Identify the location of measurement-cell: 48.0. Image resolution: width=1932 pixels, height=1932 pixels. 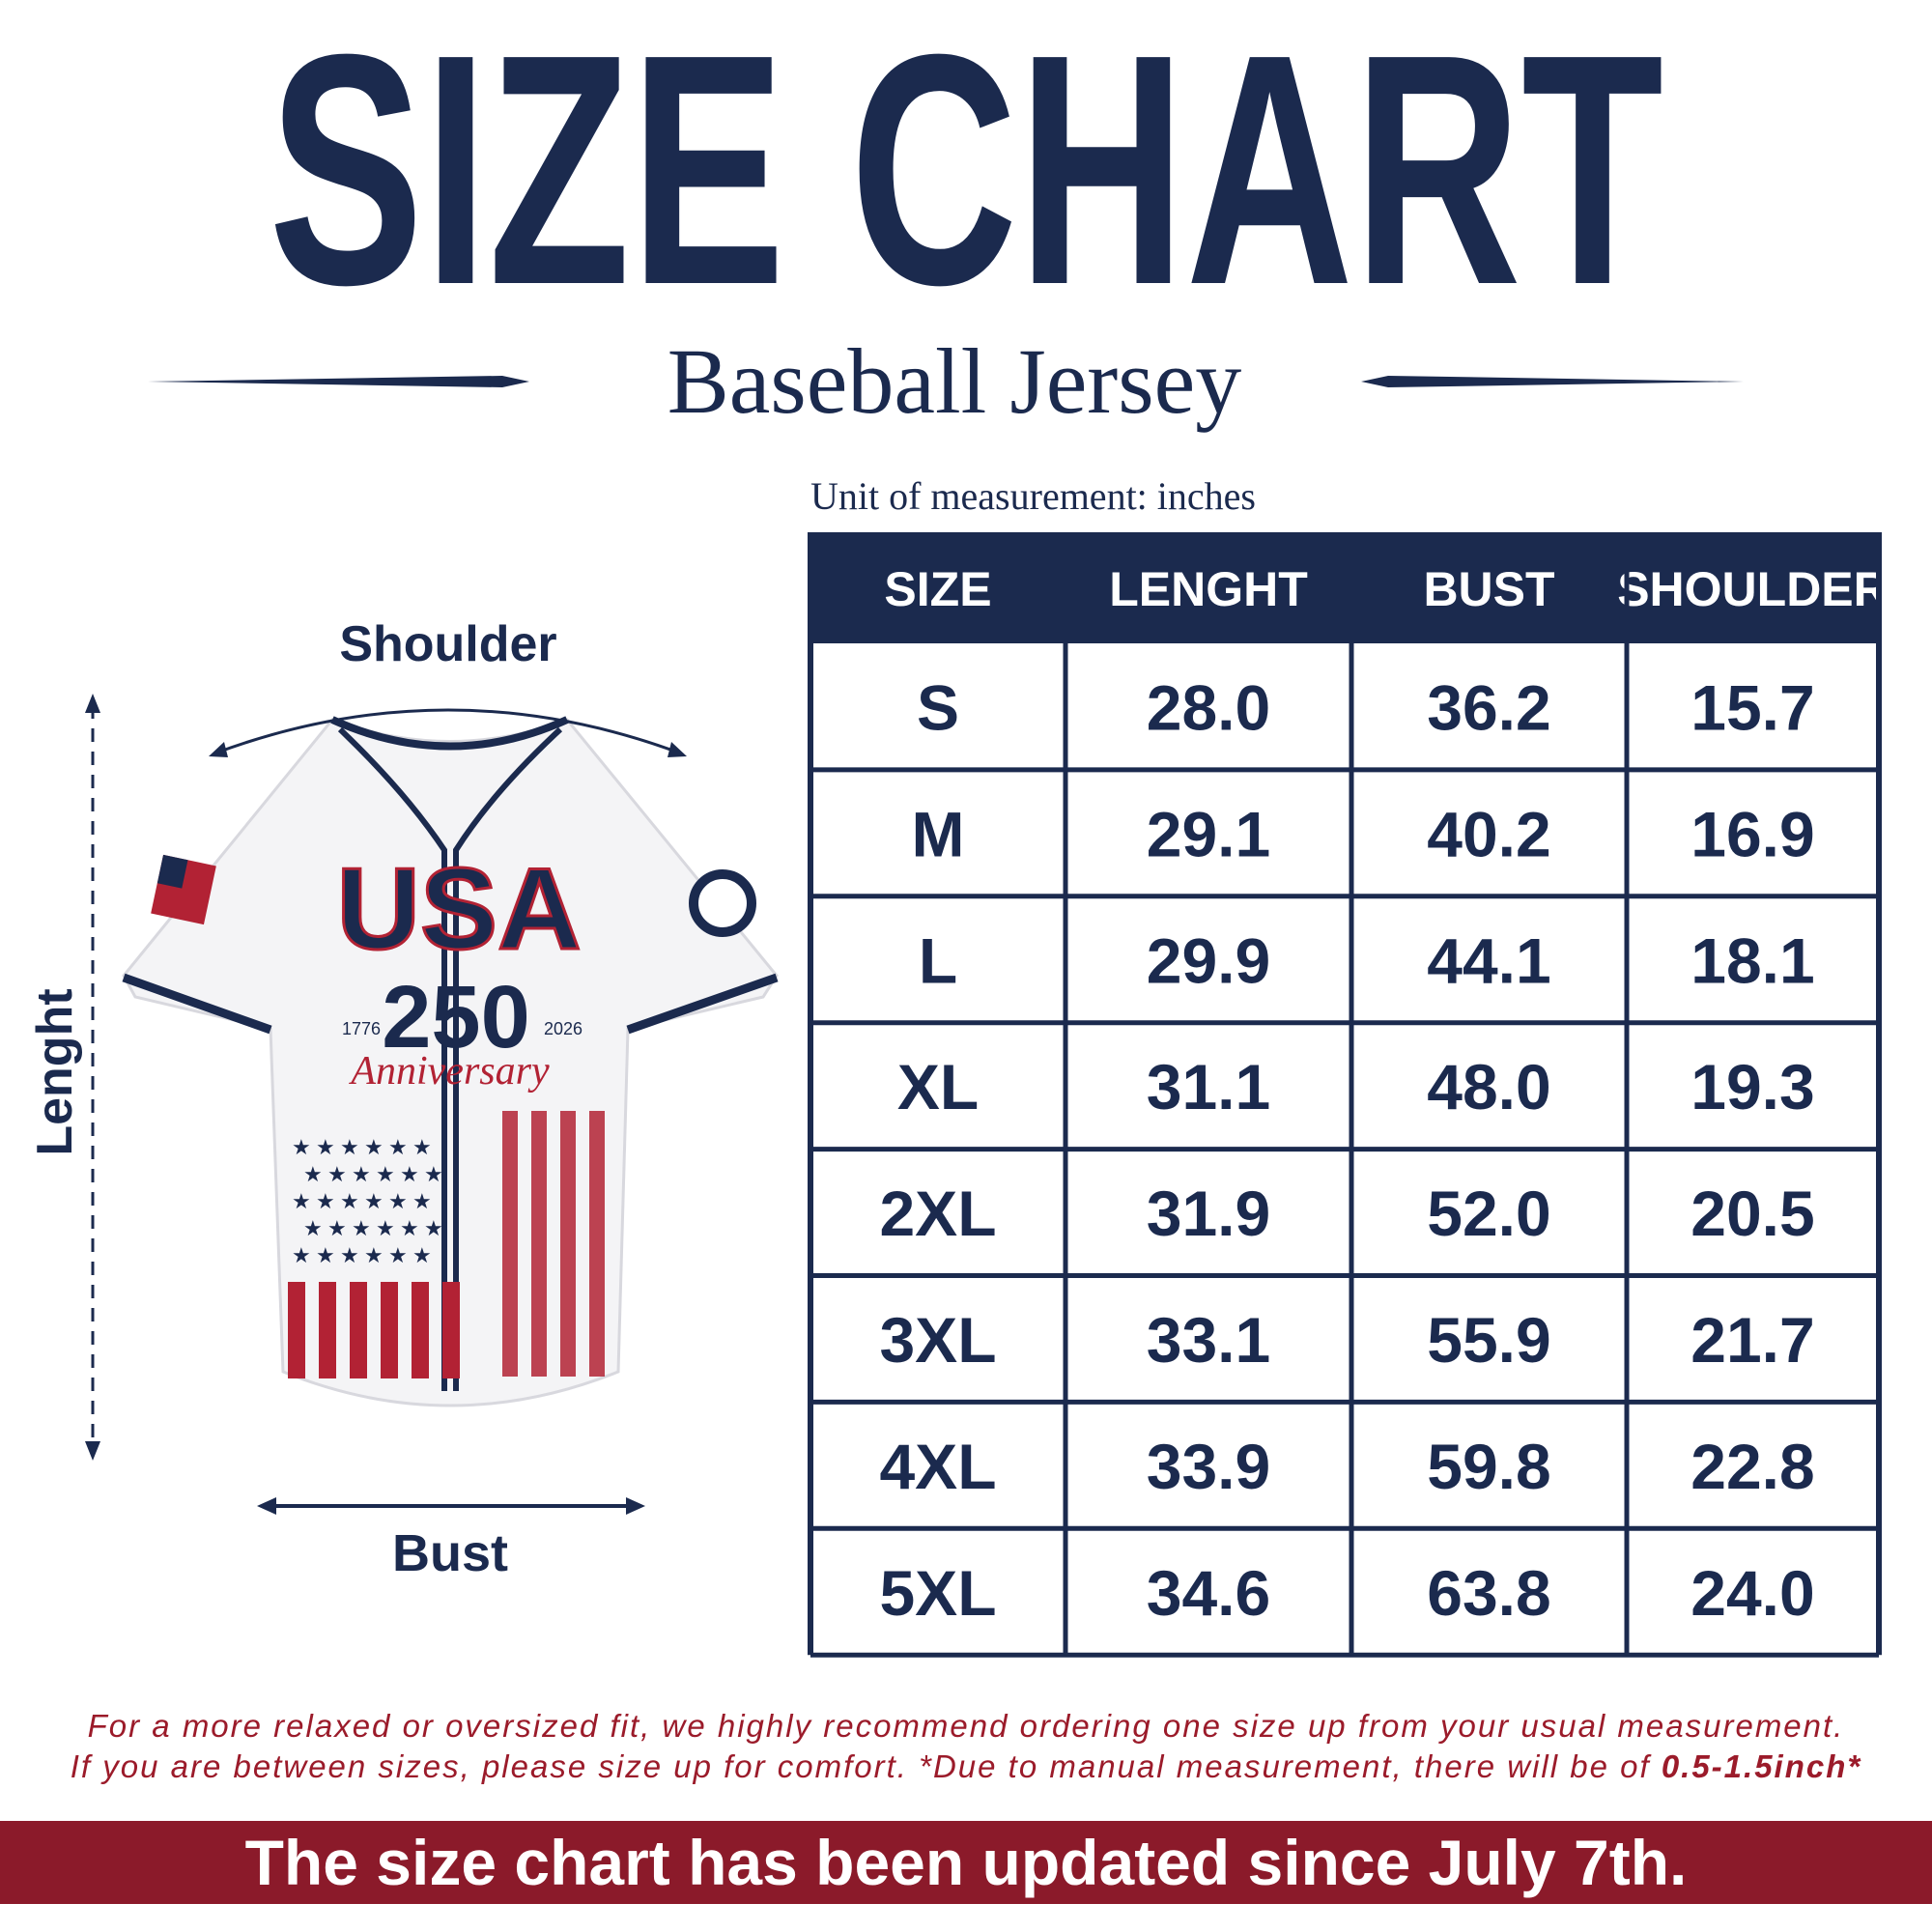
(1488, 1086).